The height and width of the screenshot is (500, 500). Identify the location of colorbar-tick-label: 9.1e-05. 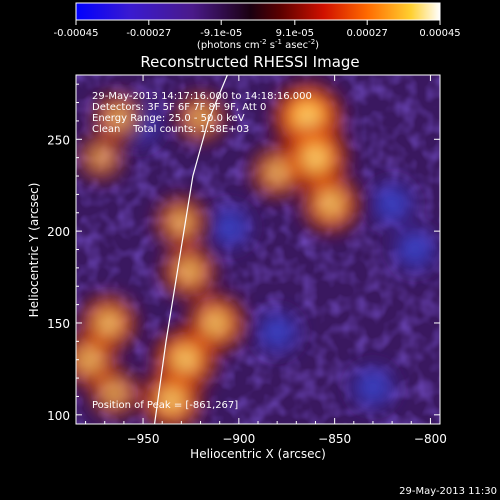
(295, 33).